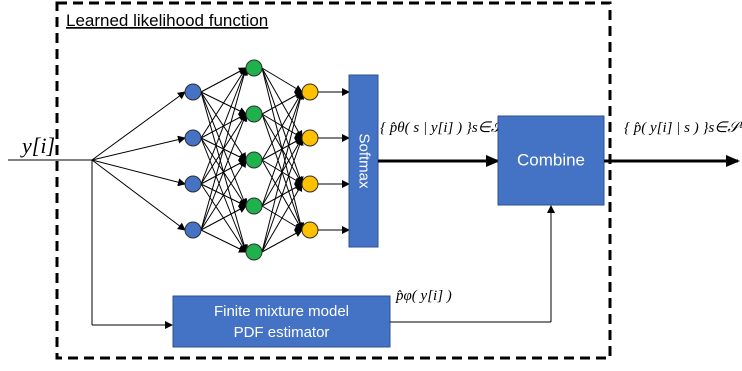 This screenshot has height=371, width=742. I want to click on frame-title: Learned likelihood function, so click(167, 20).